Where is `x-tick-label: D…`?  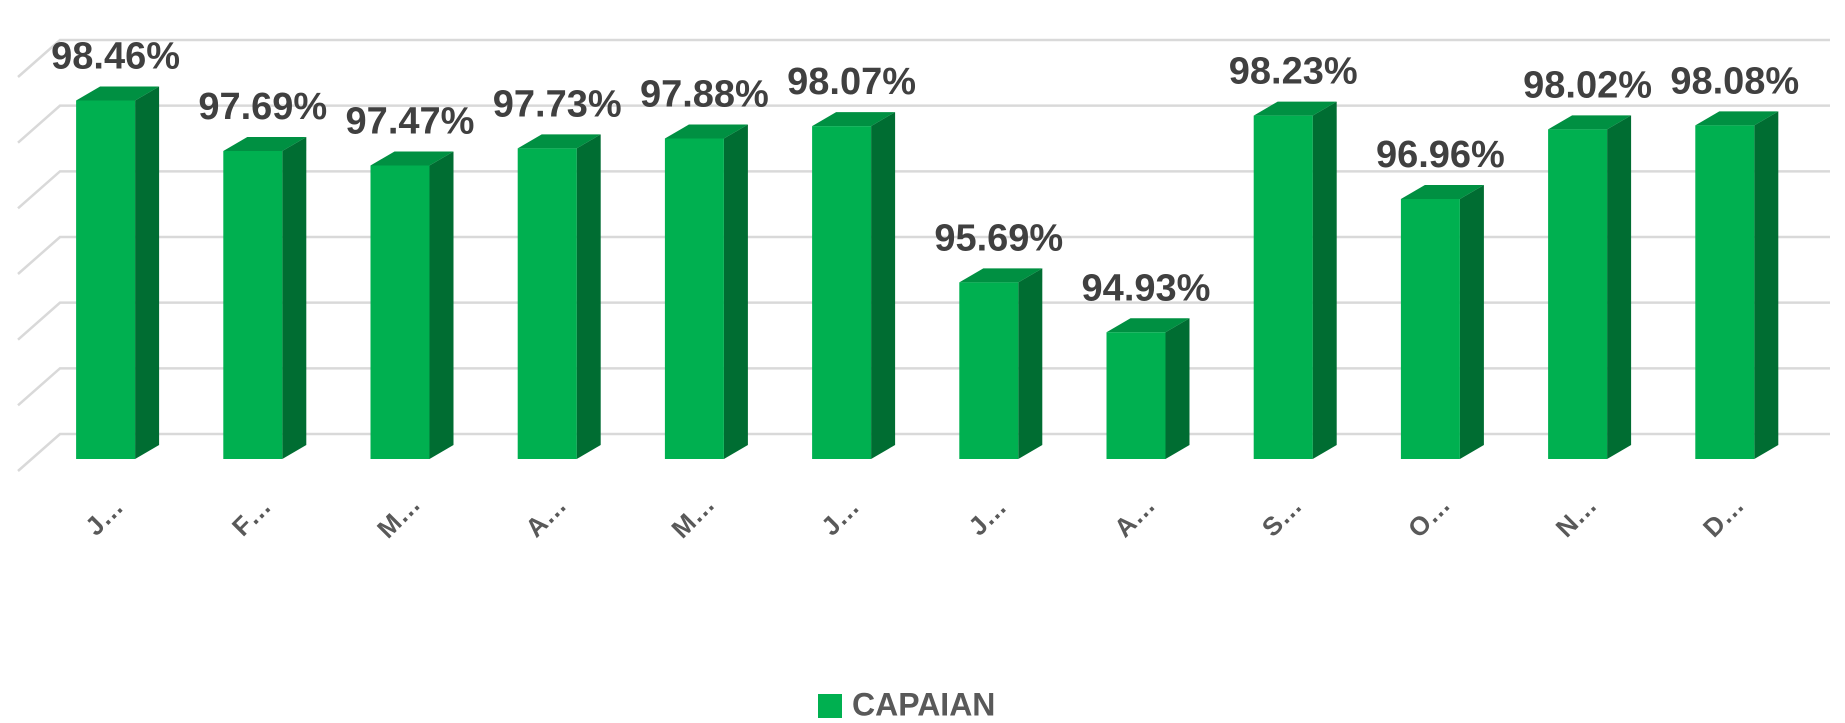
x-tick-label: D… is located at coordinates (1723, 516).